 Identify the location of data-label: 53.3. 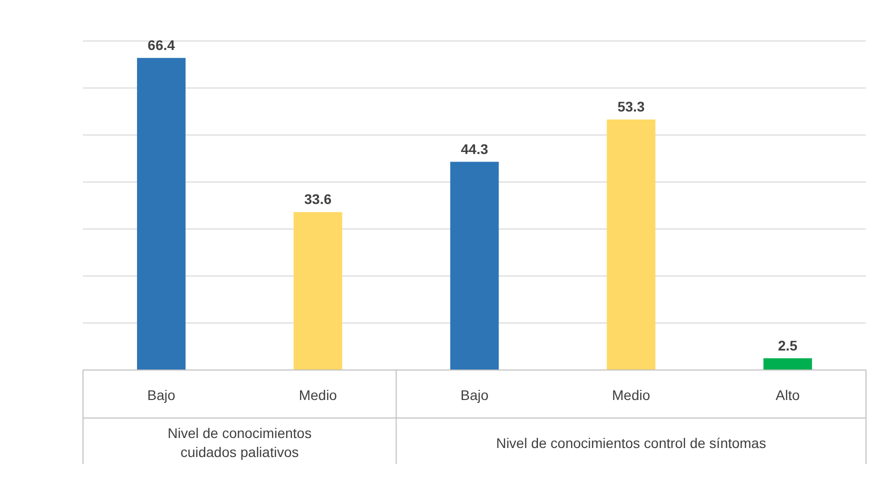
(631, 106).